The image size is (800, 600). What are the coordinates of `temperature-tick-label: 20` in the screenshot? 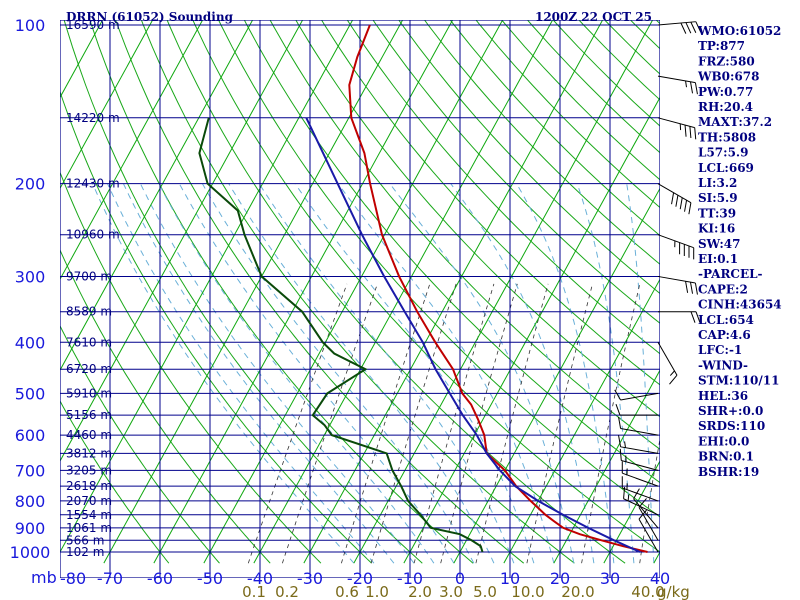 It's located at (560, 578).